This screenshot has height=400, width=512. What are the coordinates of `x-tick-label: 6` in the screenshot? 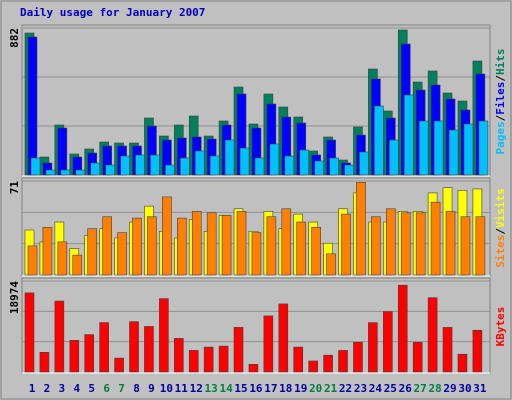 It's located at (106, 388).